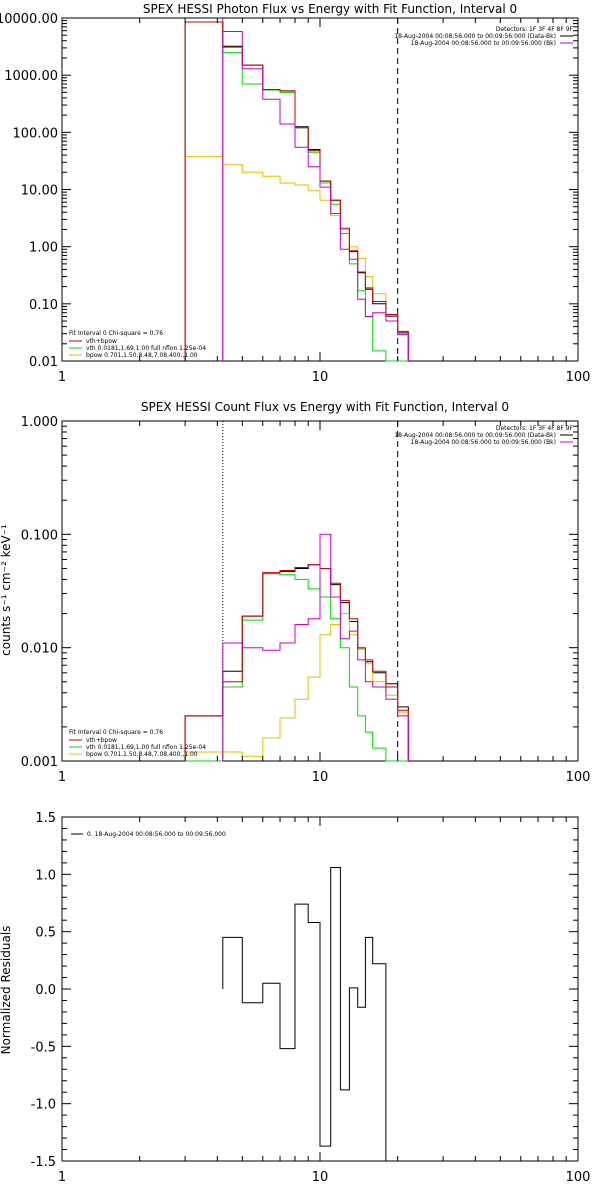 This screenshot has width=600, height=1200. Describe the element at coordinates (296, 687) in the screenshot. I see `count-series-bpow` at that location.